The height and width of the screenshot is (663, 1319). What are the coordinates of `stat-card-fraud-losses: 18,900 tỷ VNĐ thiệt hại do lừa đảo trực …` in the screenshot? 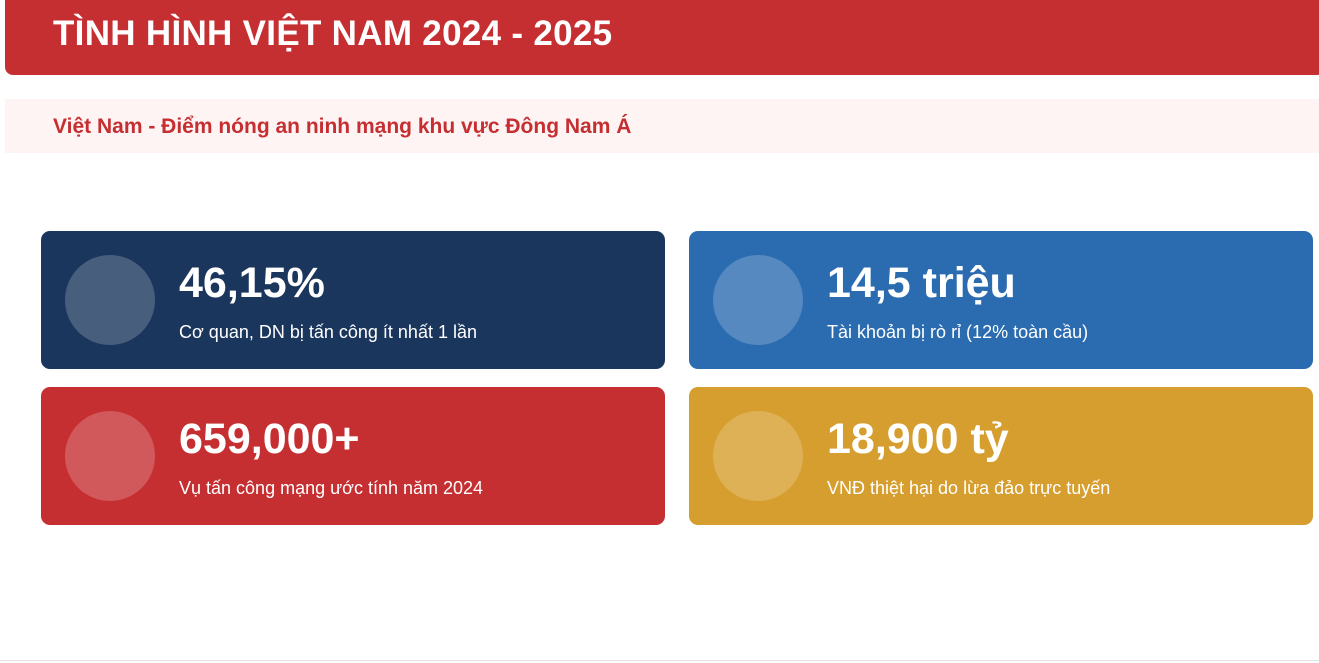 It's located at (1001, 456).